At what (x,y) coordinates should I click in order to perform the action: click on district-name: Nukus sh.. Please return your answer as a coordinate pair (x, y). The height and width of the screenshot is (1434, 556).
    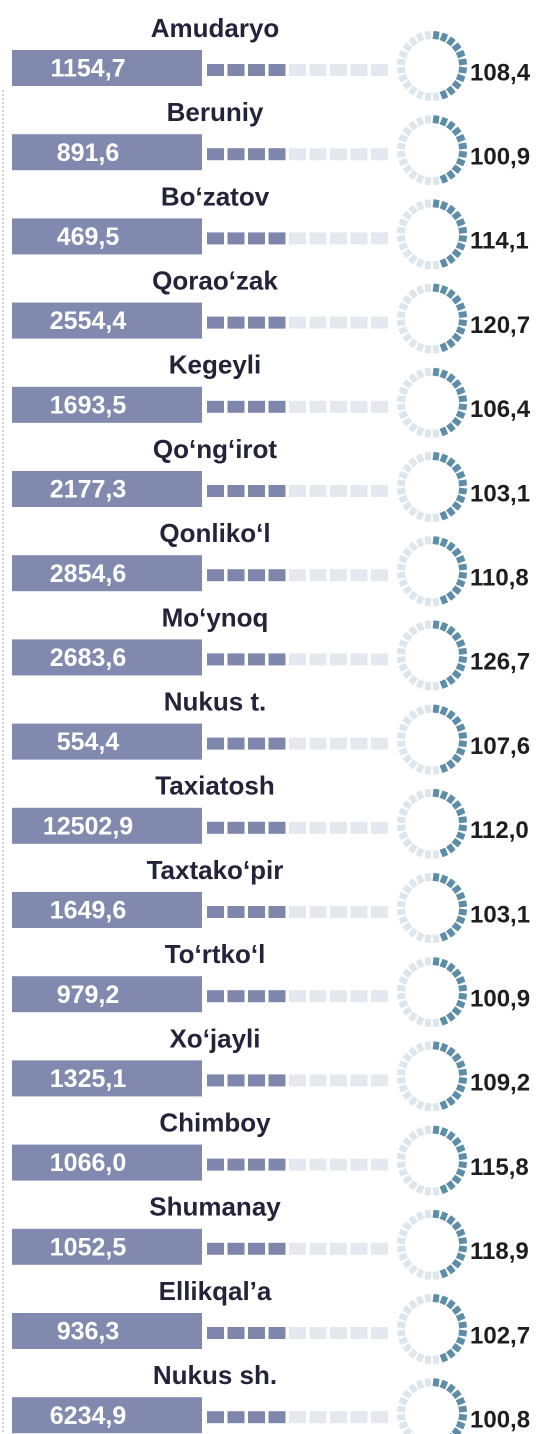
    Looking at the image, I should click on (215, 1375).